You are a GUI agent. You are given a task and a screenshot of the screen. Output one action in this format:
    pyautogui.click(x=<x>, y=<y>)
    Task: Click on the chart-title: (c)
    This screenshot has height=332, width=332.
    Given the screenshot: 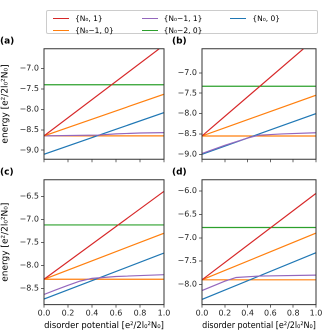 What is the action you would take?
    pyautogui.click(x=7, y=173)
    